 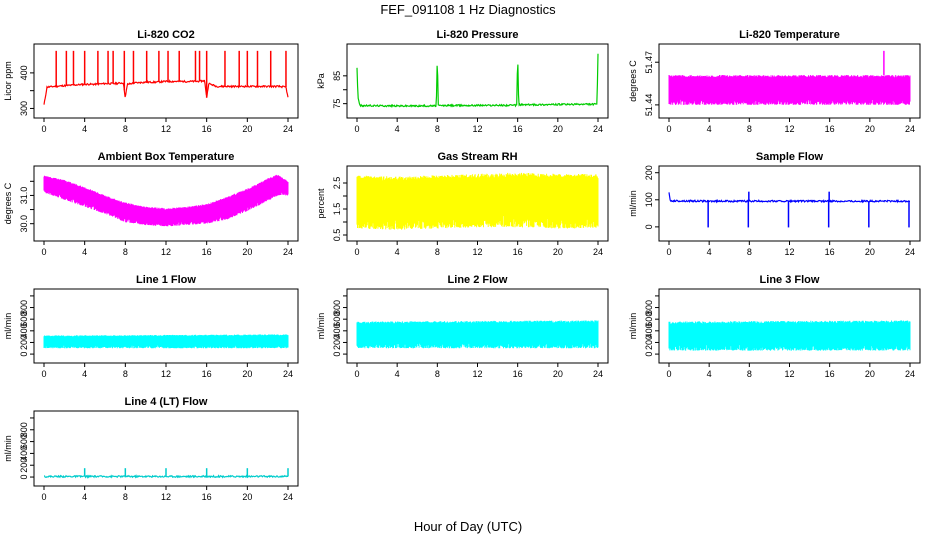 I want to click on y-tick-label: 100, so click(x=649, y=199).